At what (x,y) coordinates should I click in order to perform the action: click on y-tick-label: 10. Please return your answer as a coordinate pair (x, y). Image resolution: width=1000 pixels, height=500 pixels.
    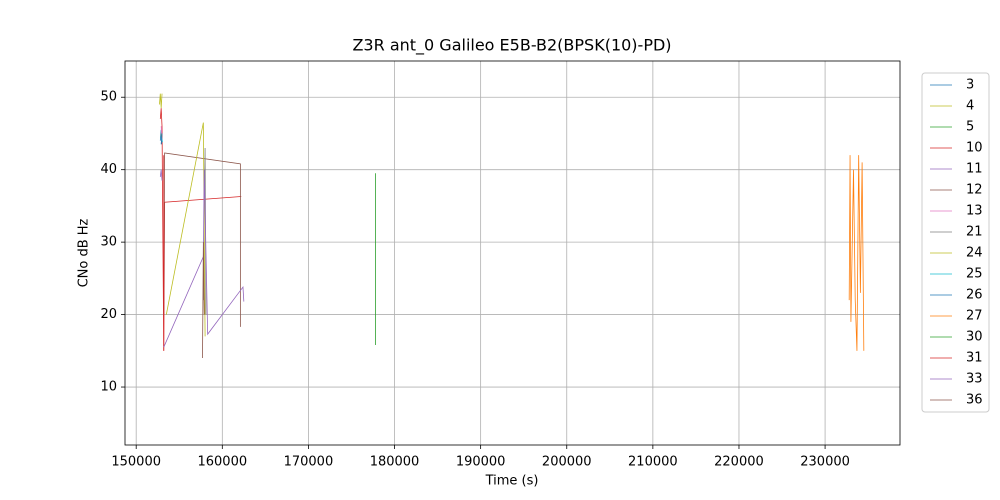
    Looking at the image, I should click on (108, 387).